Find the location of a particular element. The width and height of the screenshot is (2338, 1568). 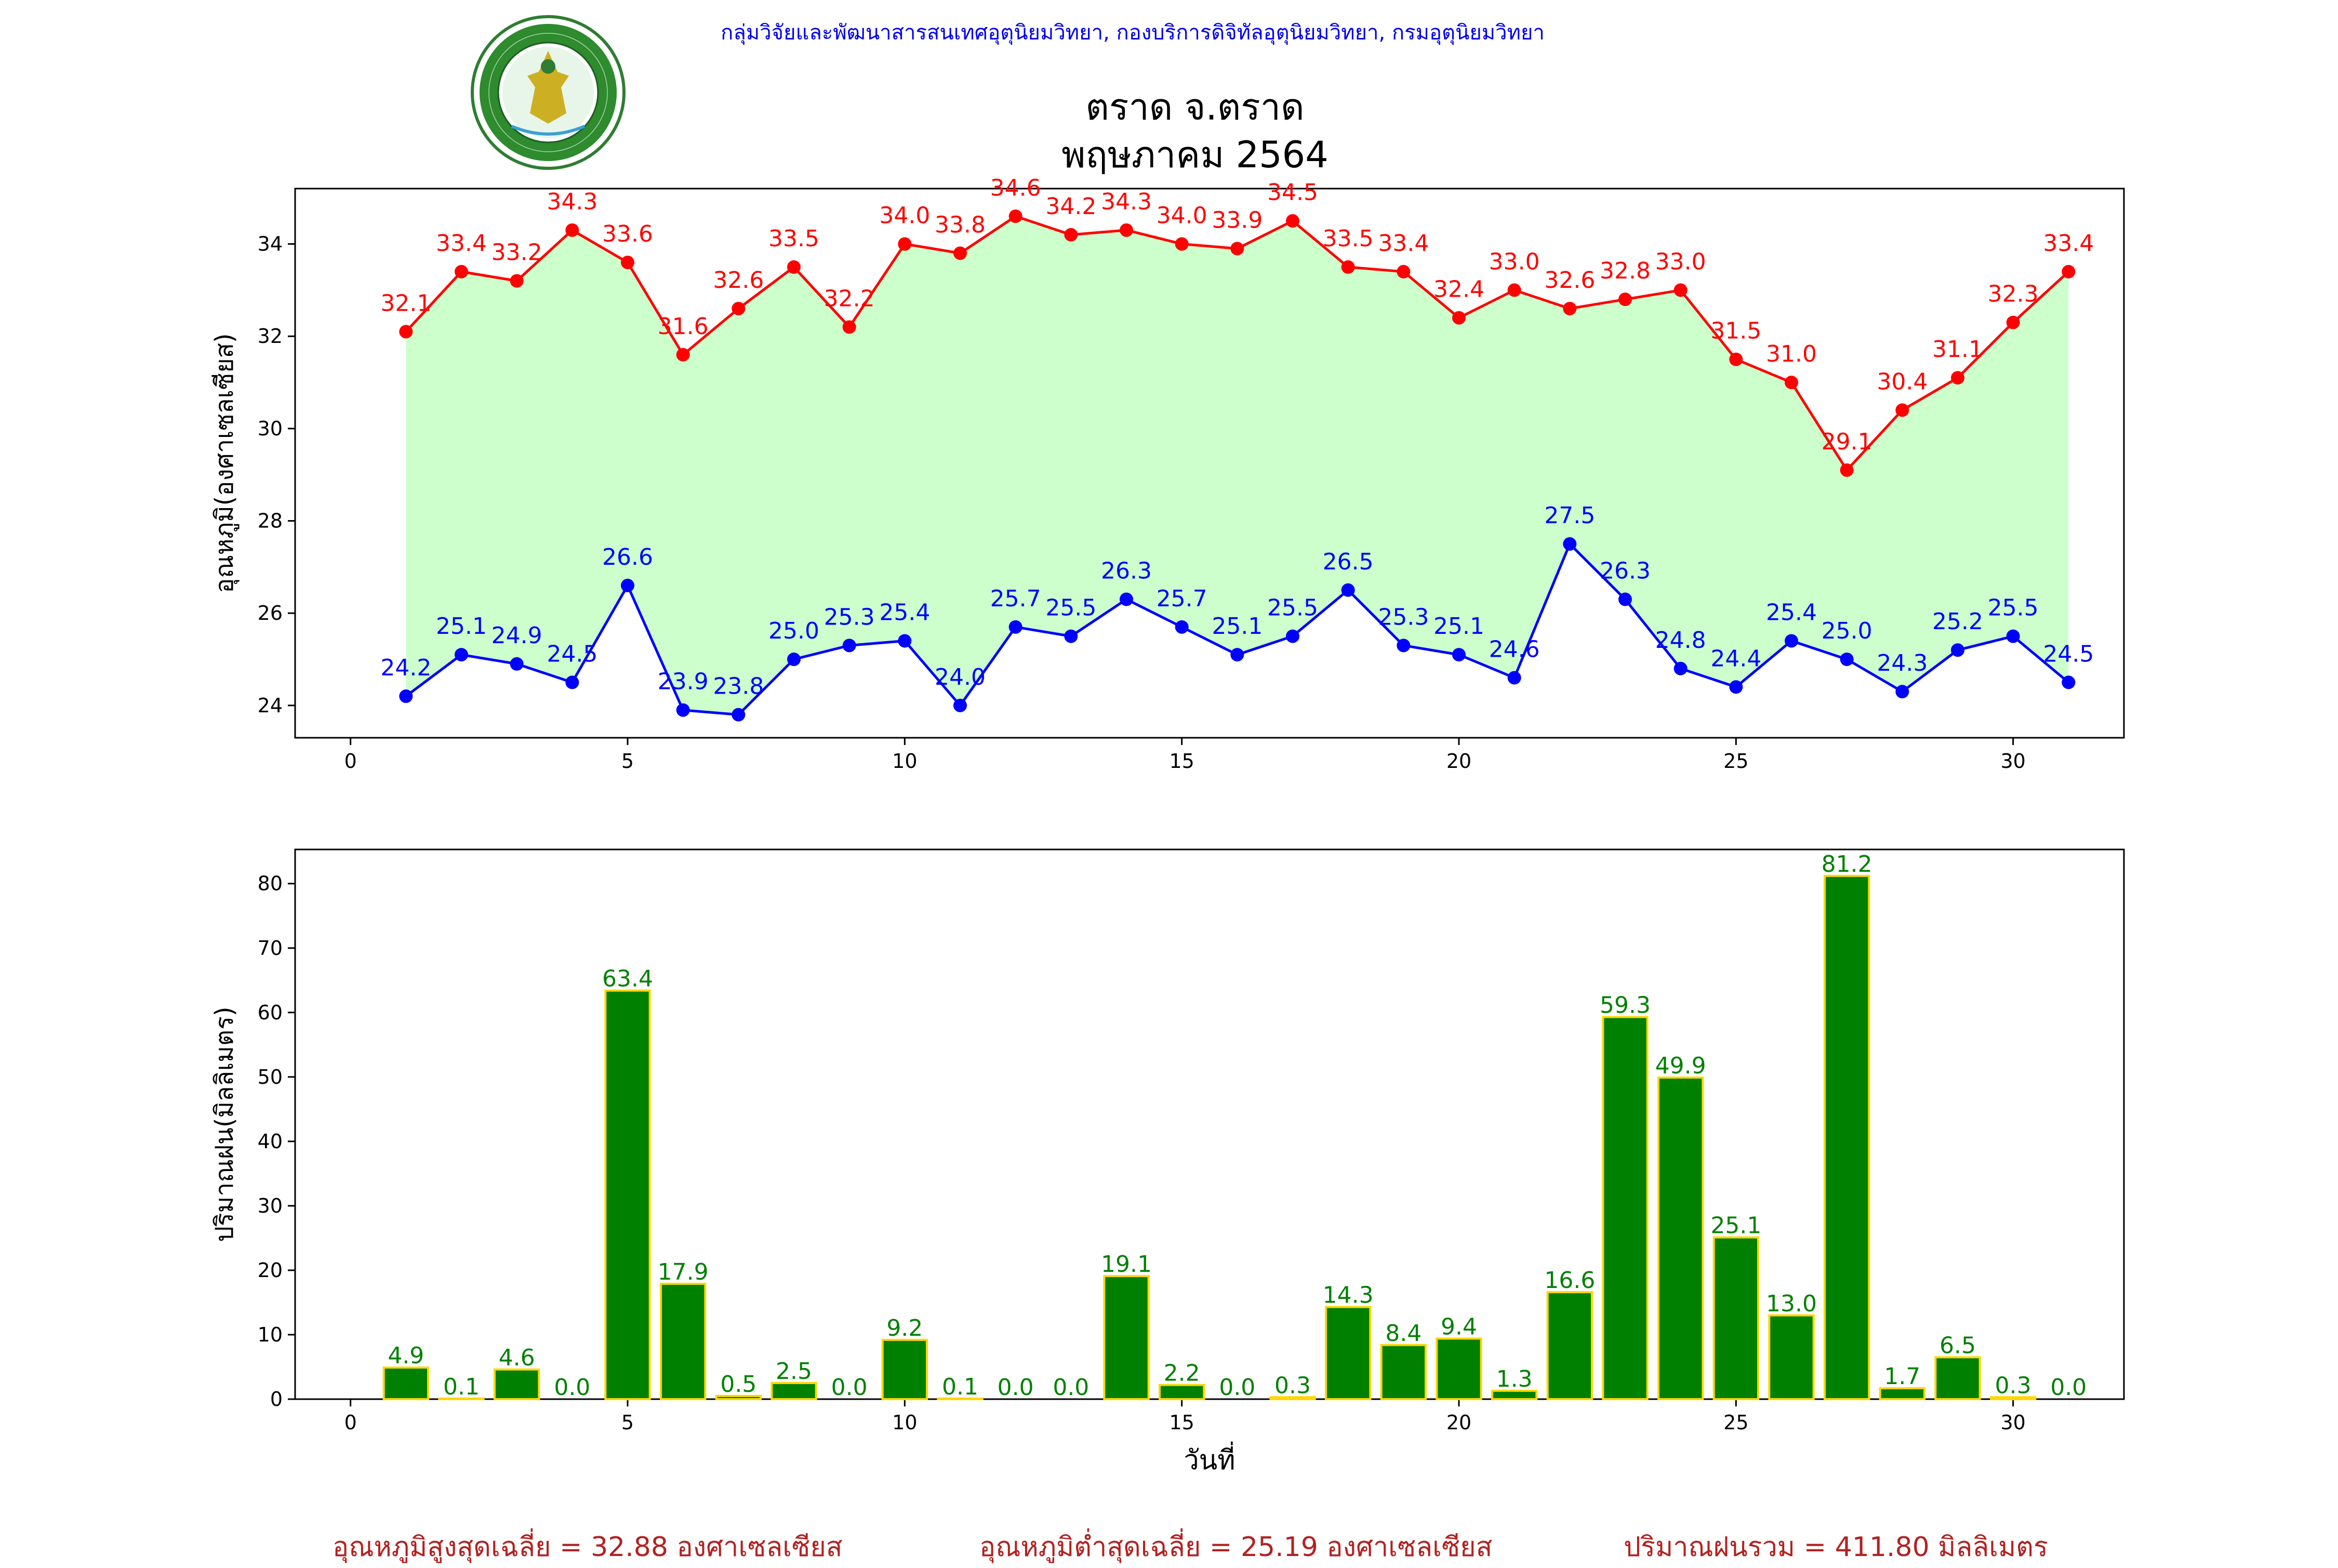

min-temp-data-label: 27.5 is located at coordinates (1569, 515).